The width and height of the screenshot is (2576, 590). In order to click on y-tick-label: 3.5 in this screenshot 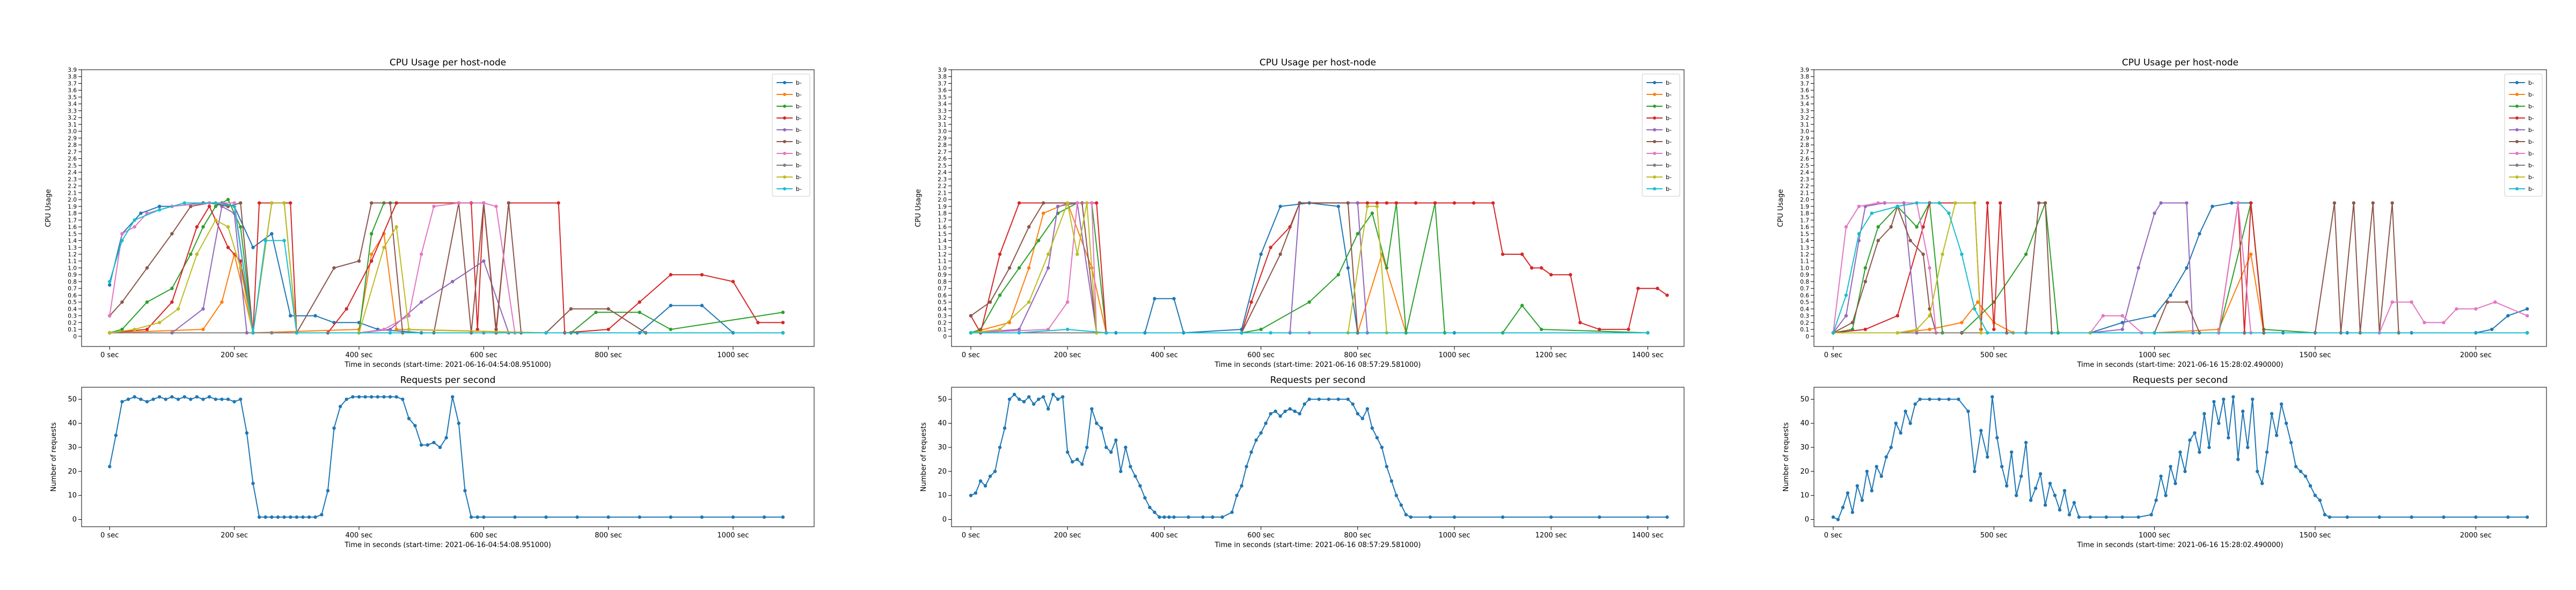, I will do `click(1804, 97)`.